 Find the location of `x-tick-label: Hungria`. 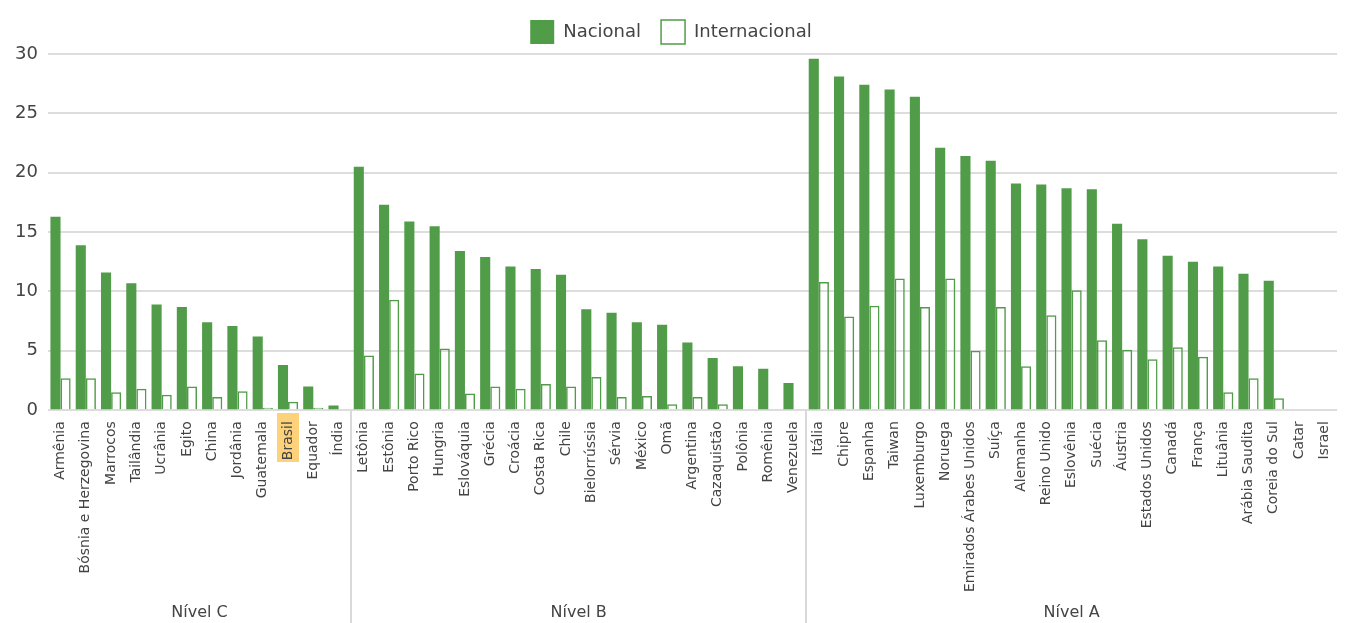

x-tick-label: Hungria is located at coordinates (438, 449).